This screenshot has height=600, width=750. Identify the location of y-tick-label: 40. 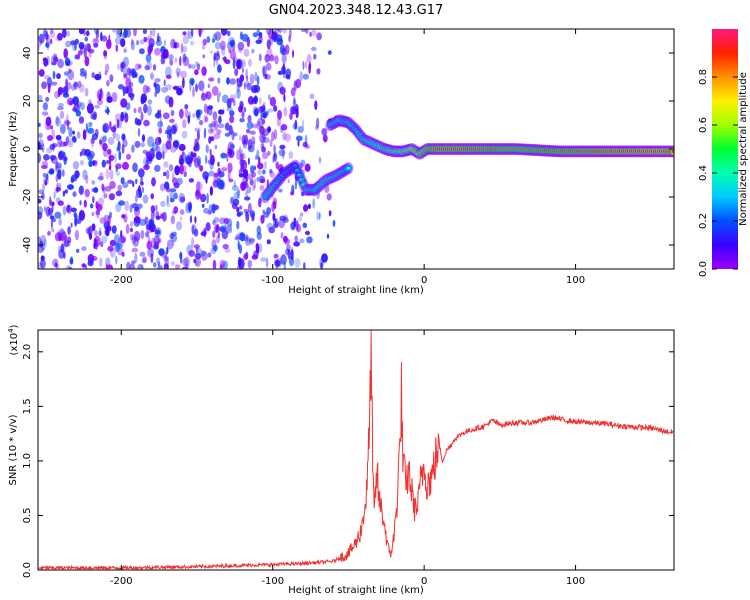
(27, 53).